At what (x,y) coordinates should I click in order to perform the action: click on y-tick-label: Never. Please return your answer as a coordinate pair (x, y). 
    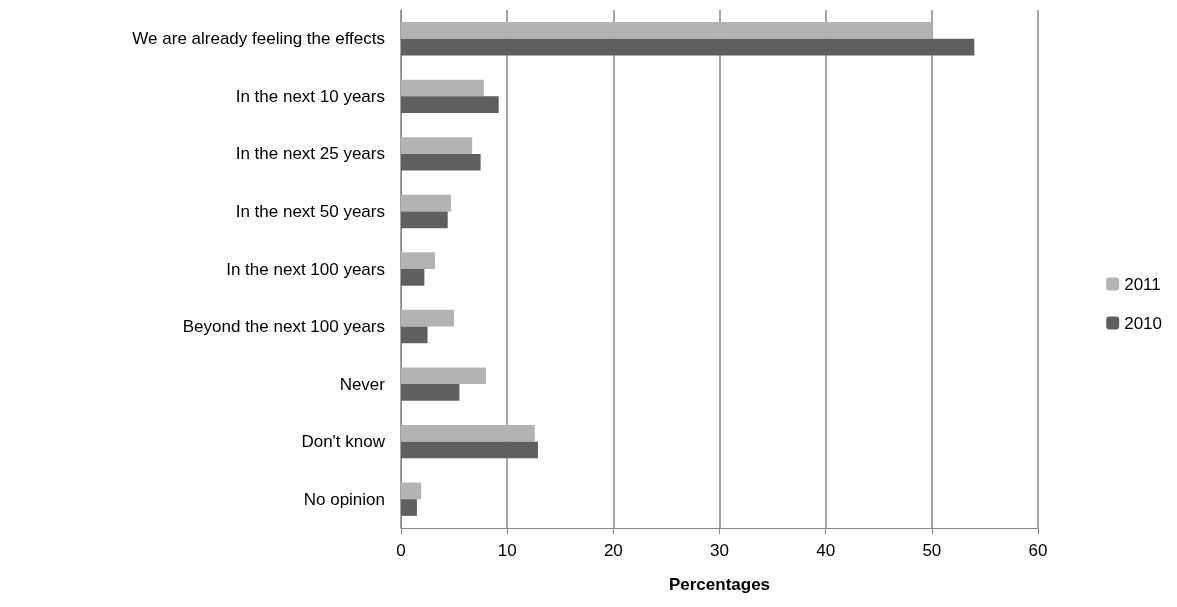
    Looking at the image, I should click on (362, 384).